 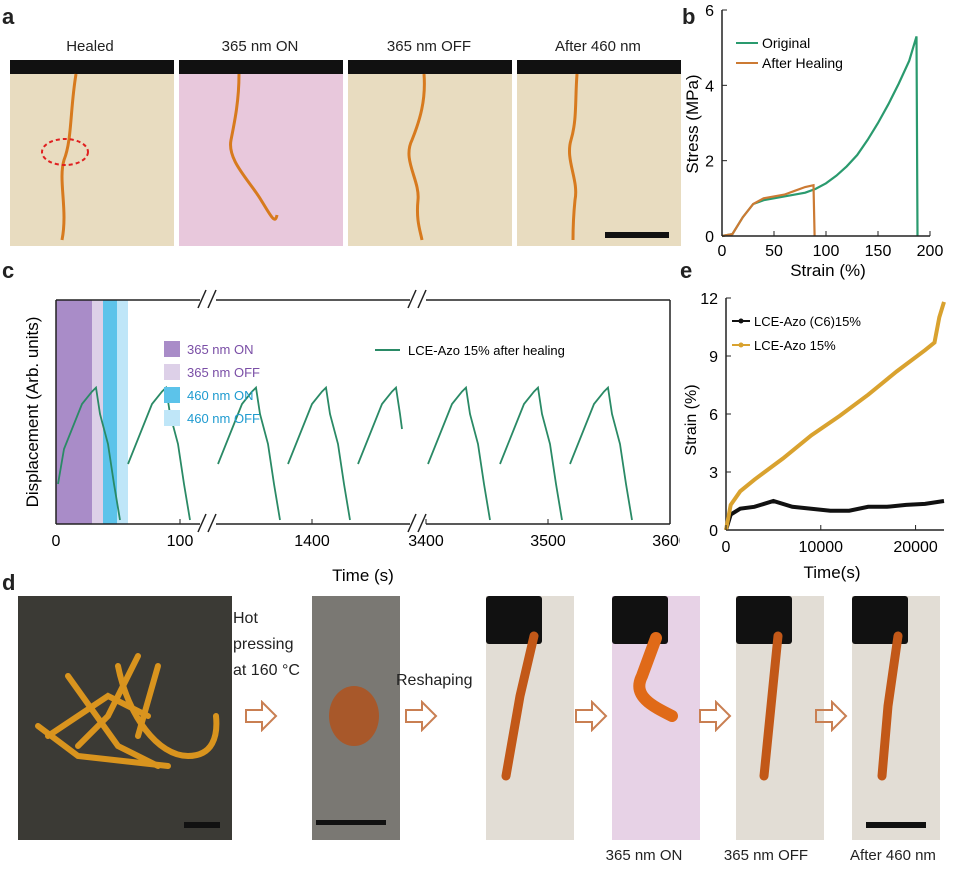 What do you see at coordinates (92, 67) in the screenshot?
I see `holder` at bounding box center [92, 67].